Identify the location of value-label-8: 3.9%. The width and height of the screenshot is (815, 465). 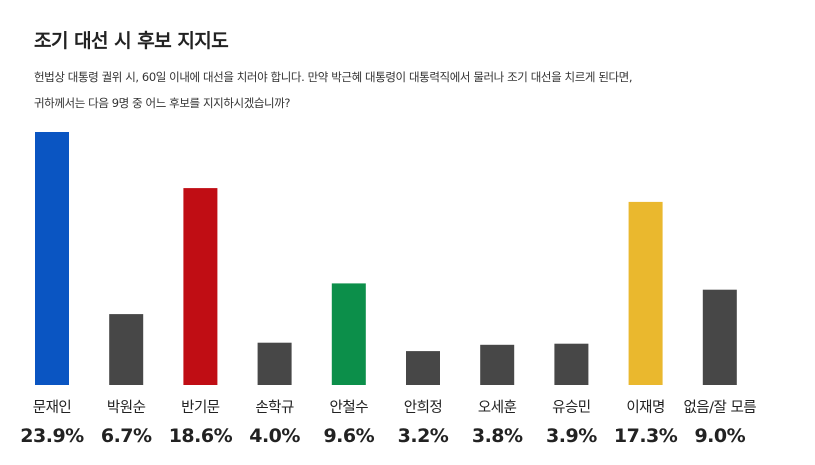
(571, 436).